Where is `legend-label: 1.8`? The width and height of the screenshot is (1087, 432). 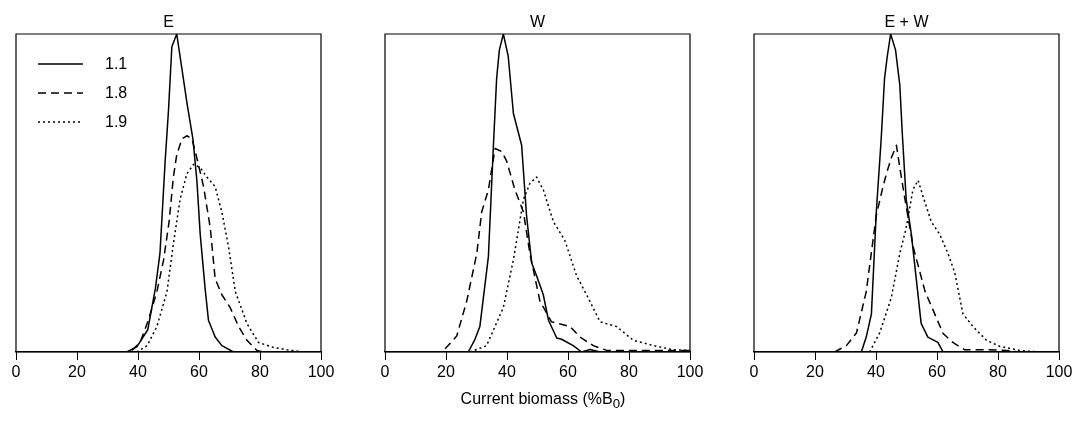
legend-label: 1.8 is located at coordinates (116, 93).